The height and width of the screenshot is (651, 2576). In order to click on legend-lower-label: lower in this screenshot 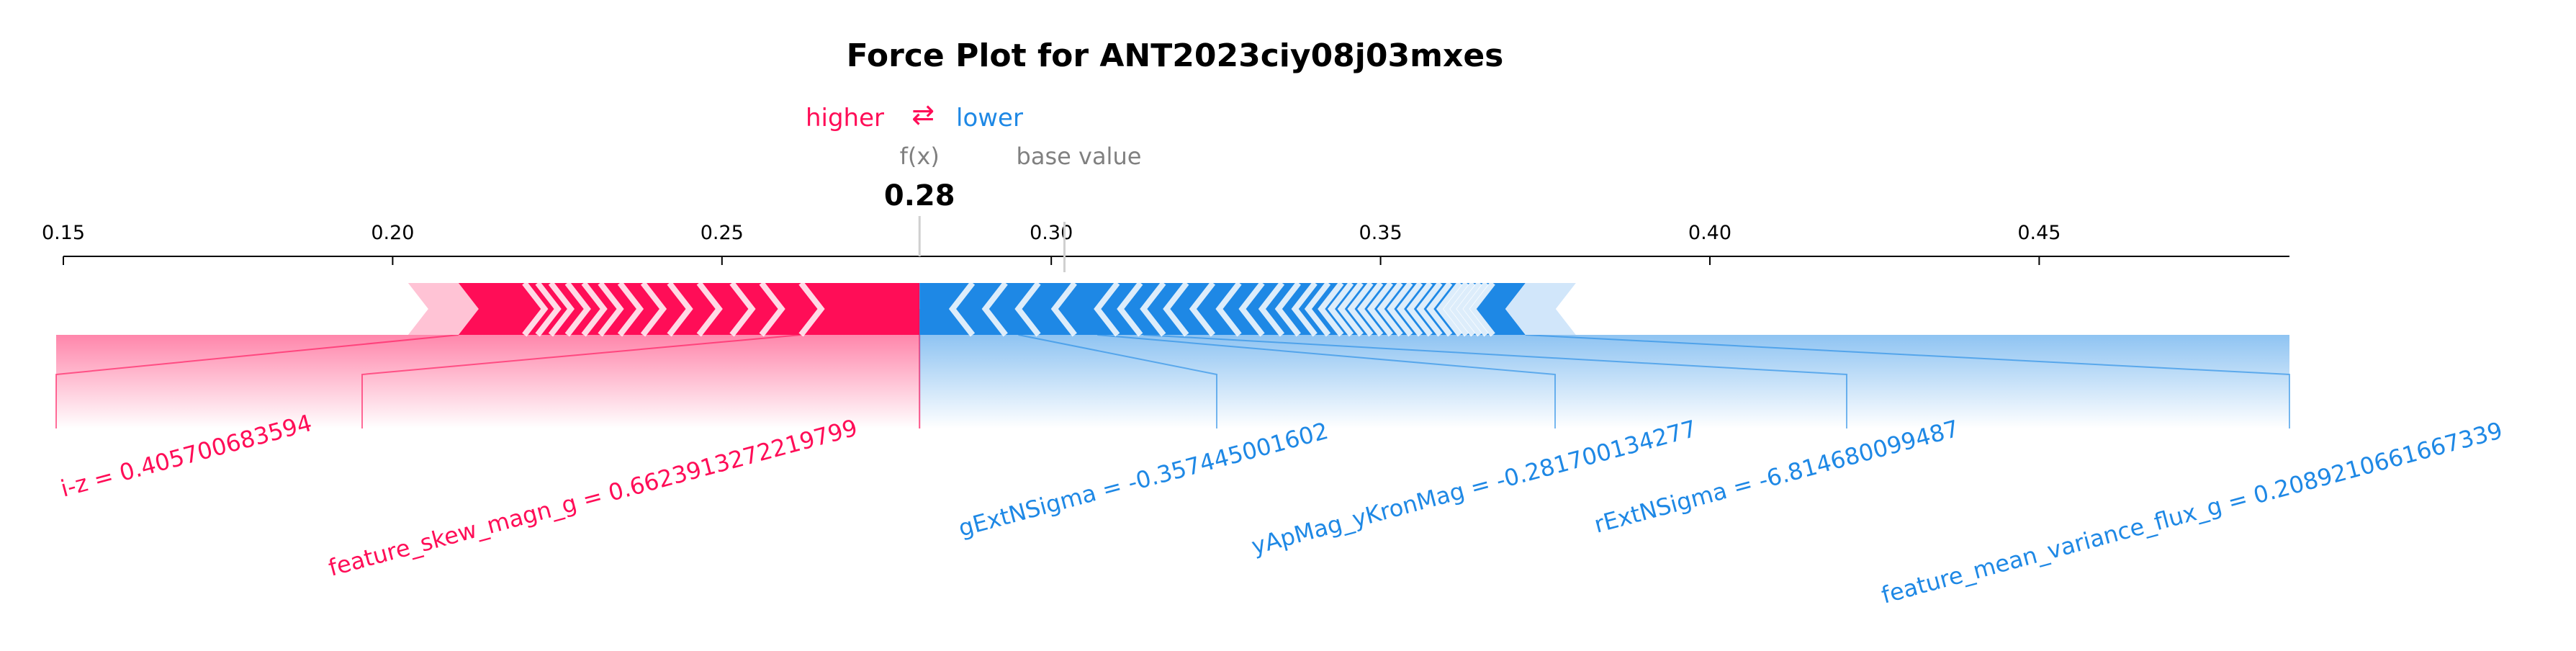, I will do `click(989, 118)`.